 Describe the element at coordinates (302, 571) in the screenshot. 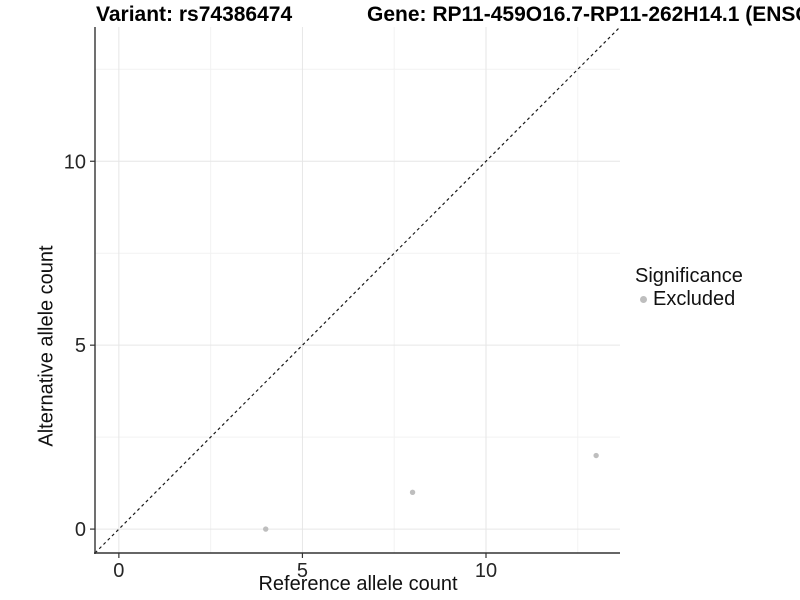

I see `x-tick-label: 5` at that location.